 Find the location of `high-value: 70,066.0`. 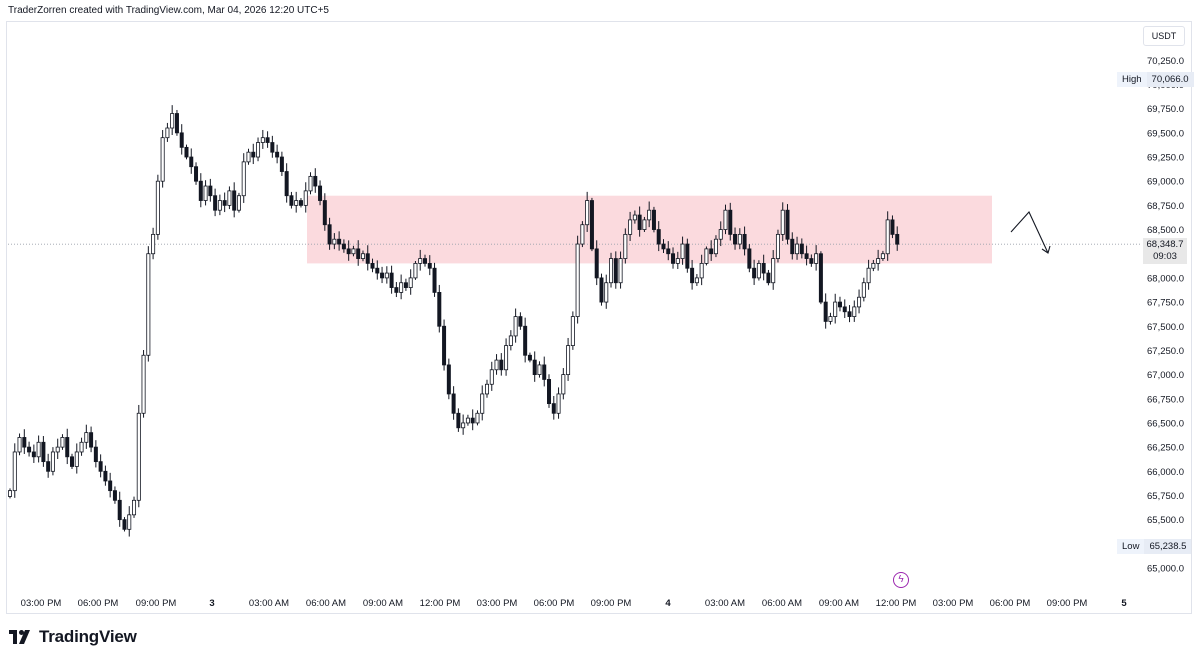

high-value: 70,066.0 is located at coordinates (1170, 79).